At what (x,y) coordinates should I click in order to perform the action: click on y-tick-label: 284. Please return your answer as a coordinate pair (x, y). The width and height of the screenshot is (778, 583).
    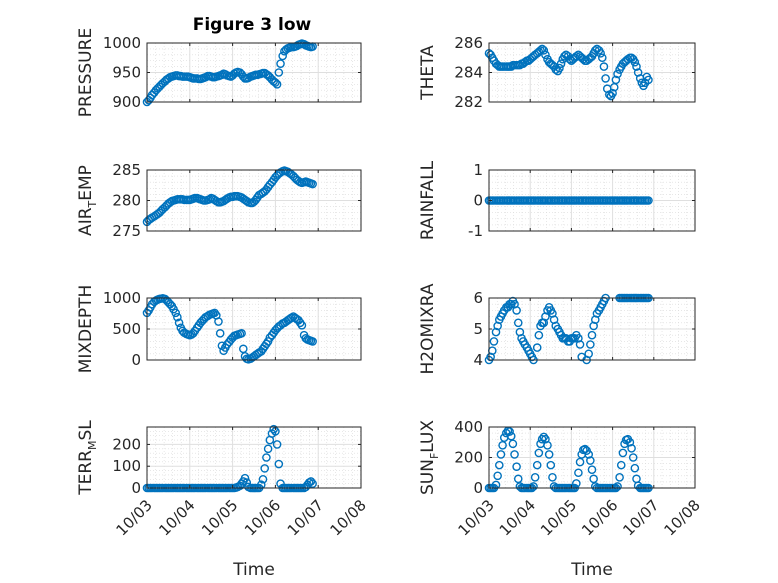
    Looking at the image, I should click on (468, 73).